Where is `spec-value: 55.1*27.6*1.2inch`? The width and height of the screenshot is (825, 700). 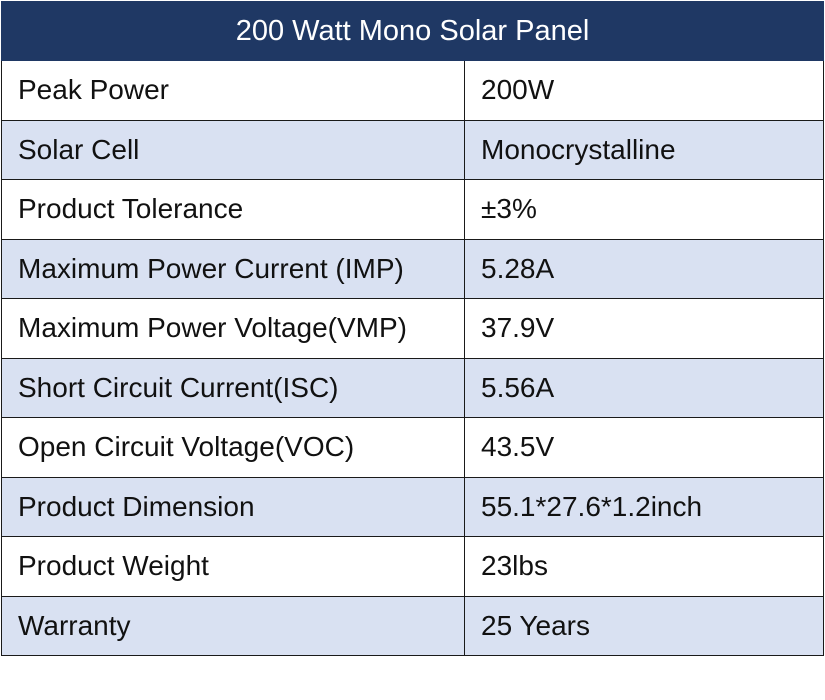 spec-value: 55.1*27.6*1.2inch is located at coordinates (644, 506).